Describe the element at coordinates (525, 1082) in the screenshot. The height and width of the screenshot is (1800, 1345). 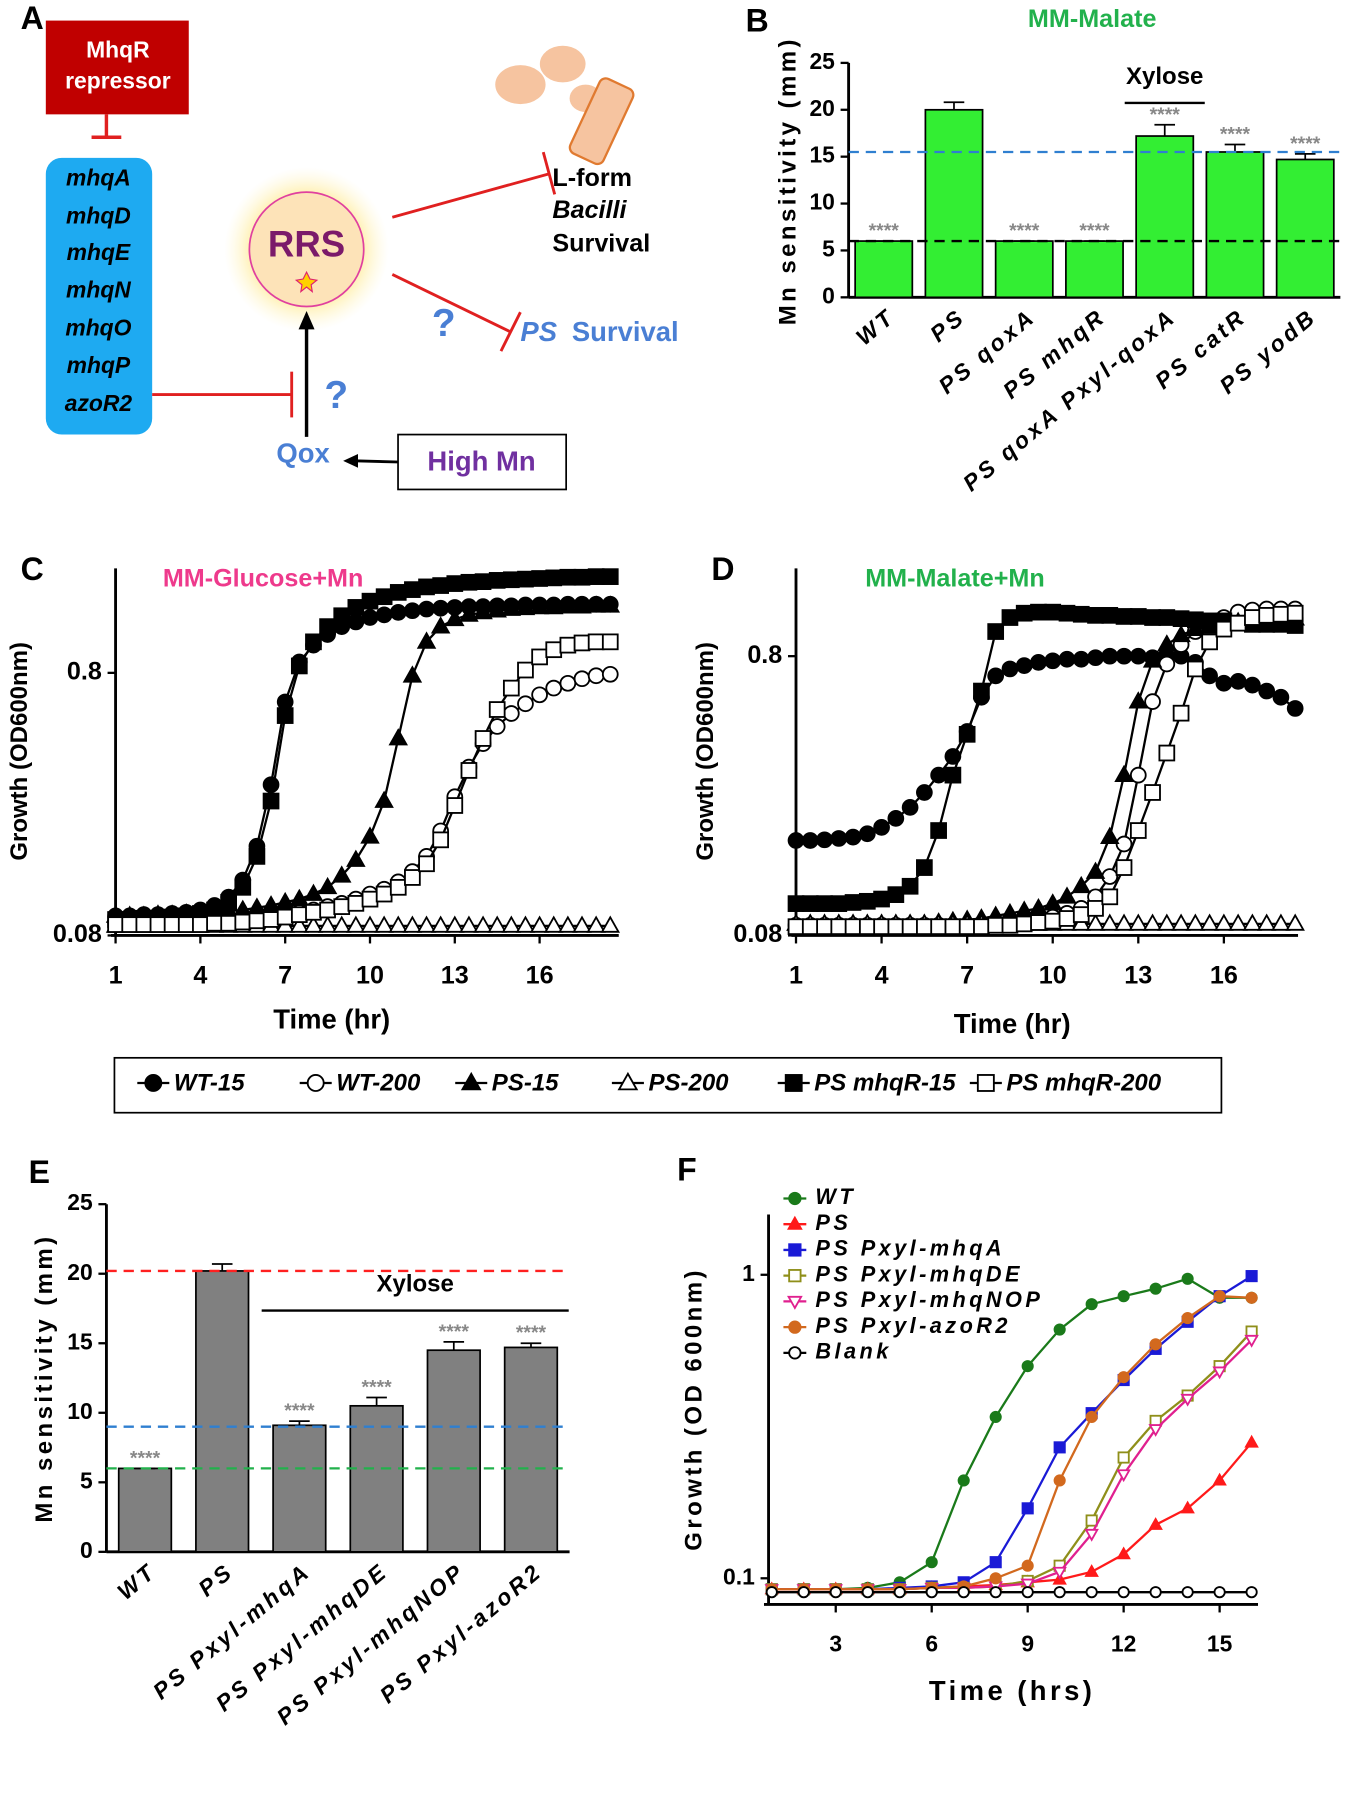
I see `legend-label: PS-15` at that location.